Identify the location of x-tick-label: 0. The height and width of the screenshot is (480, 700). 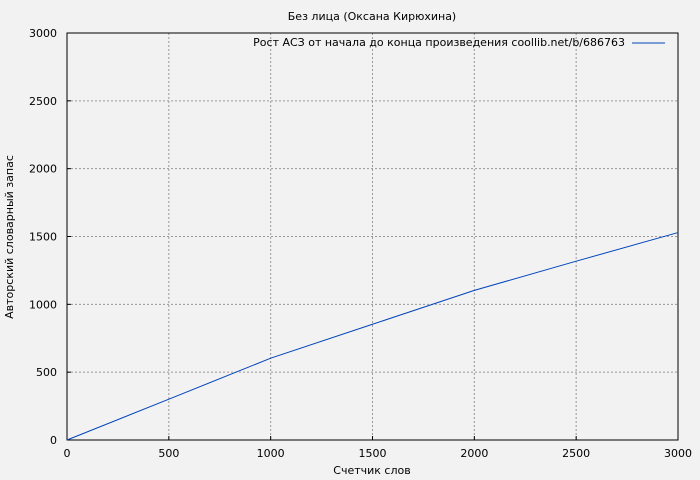
(67, 453).